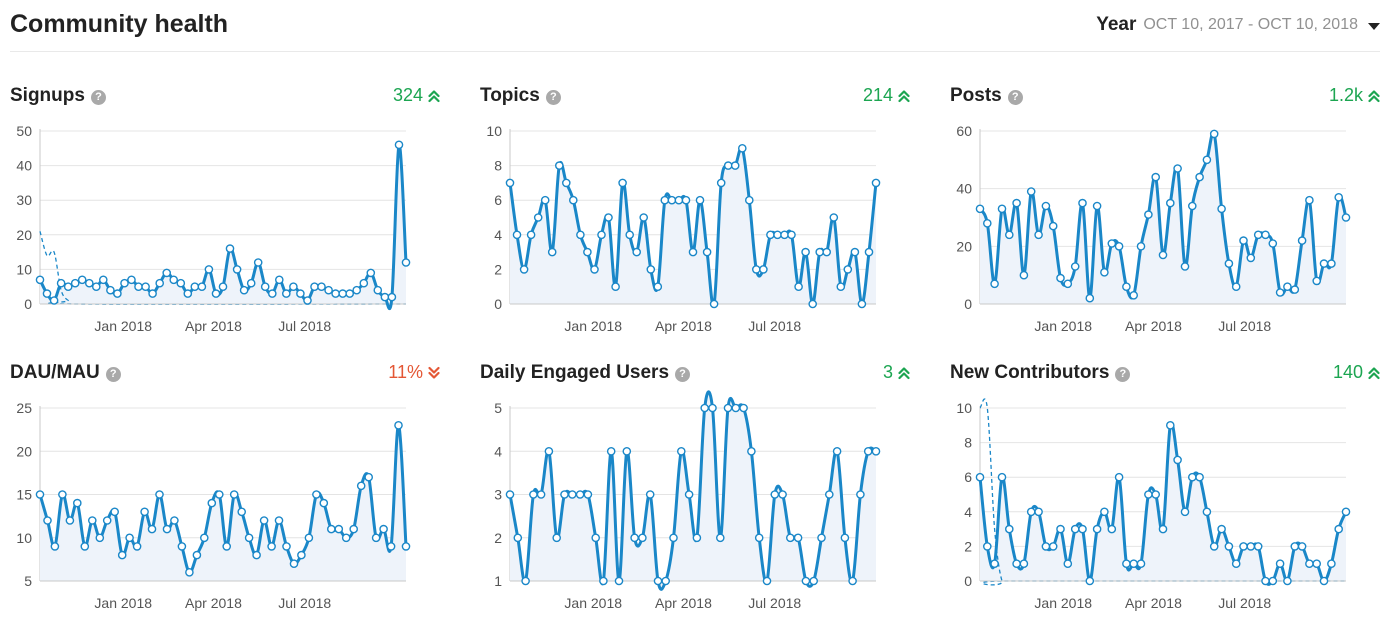  I want to click on panel-title: Daily Engaged Users?, so click(585, 373).